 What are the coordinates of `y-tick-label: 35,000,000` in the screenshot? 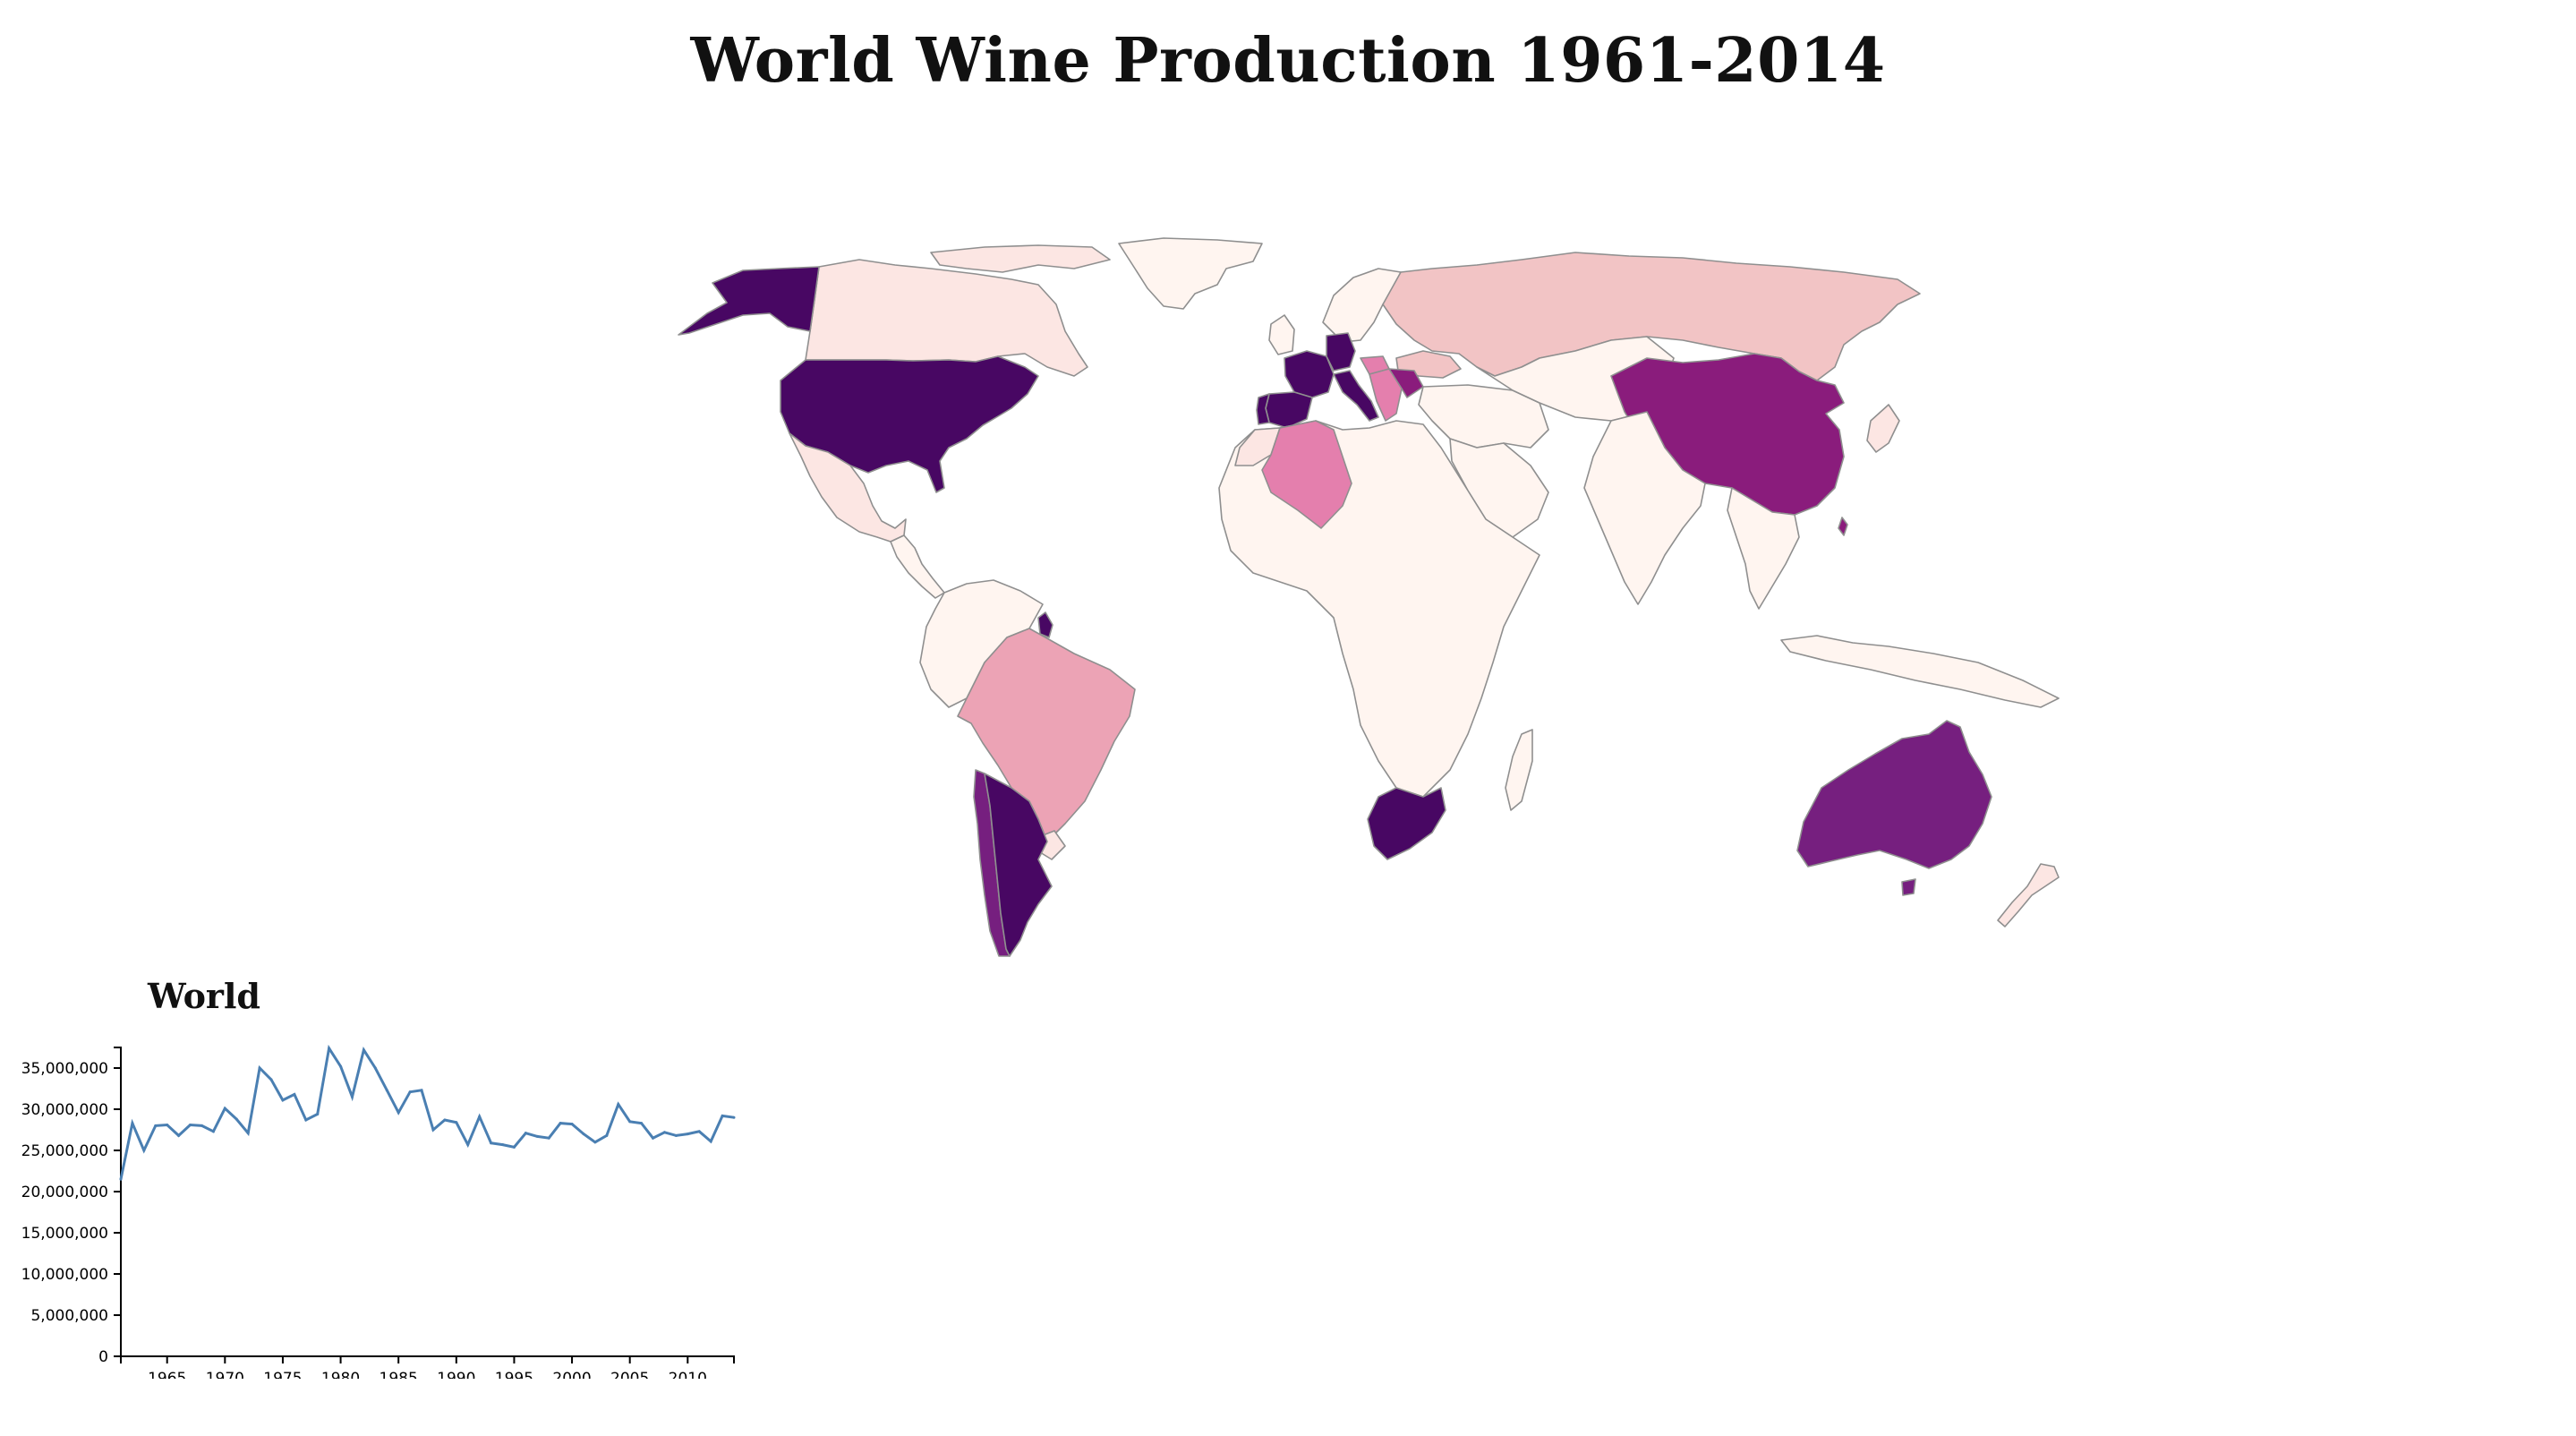 It's located at (64, 1069).